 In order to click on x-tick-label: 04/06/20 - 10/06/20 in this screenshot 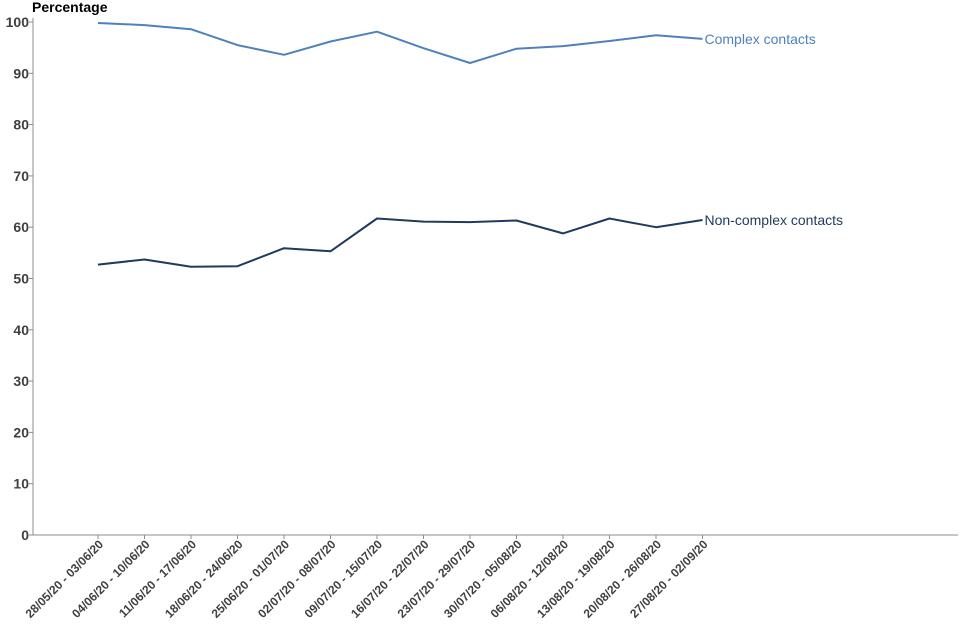, I will do `click(111, 579)`.